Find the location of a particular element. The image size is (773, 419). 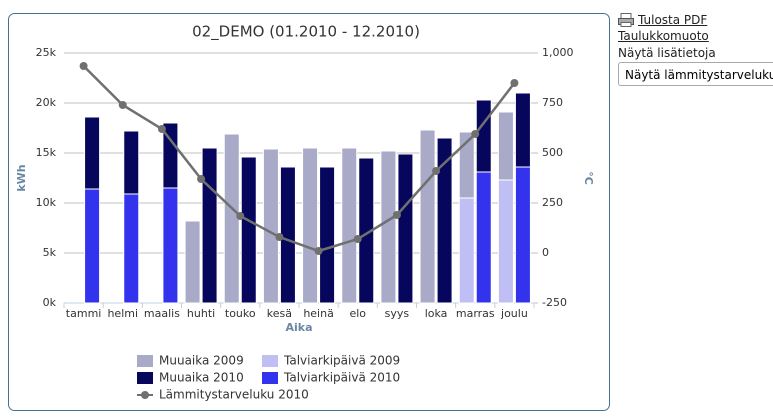

y2-tick-label: 500 is located at coordinates (552, 152).